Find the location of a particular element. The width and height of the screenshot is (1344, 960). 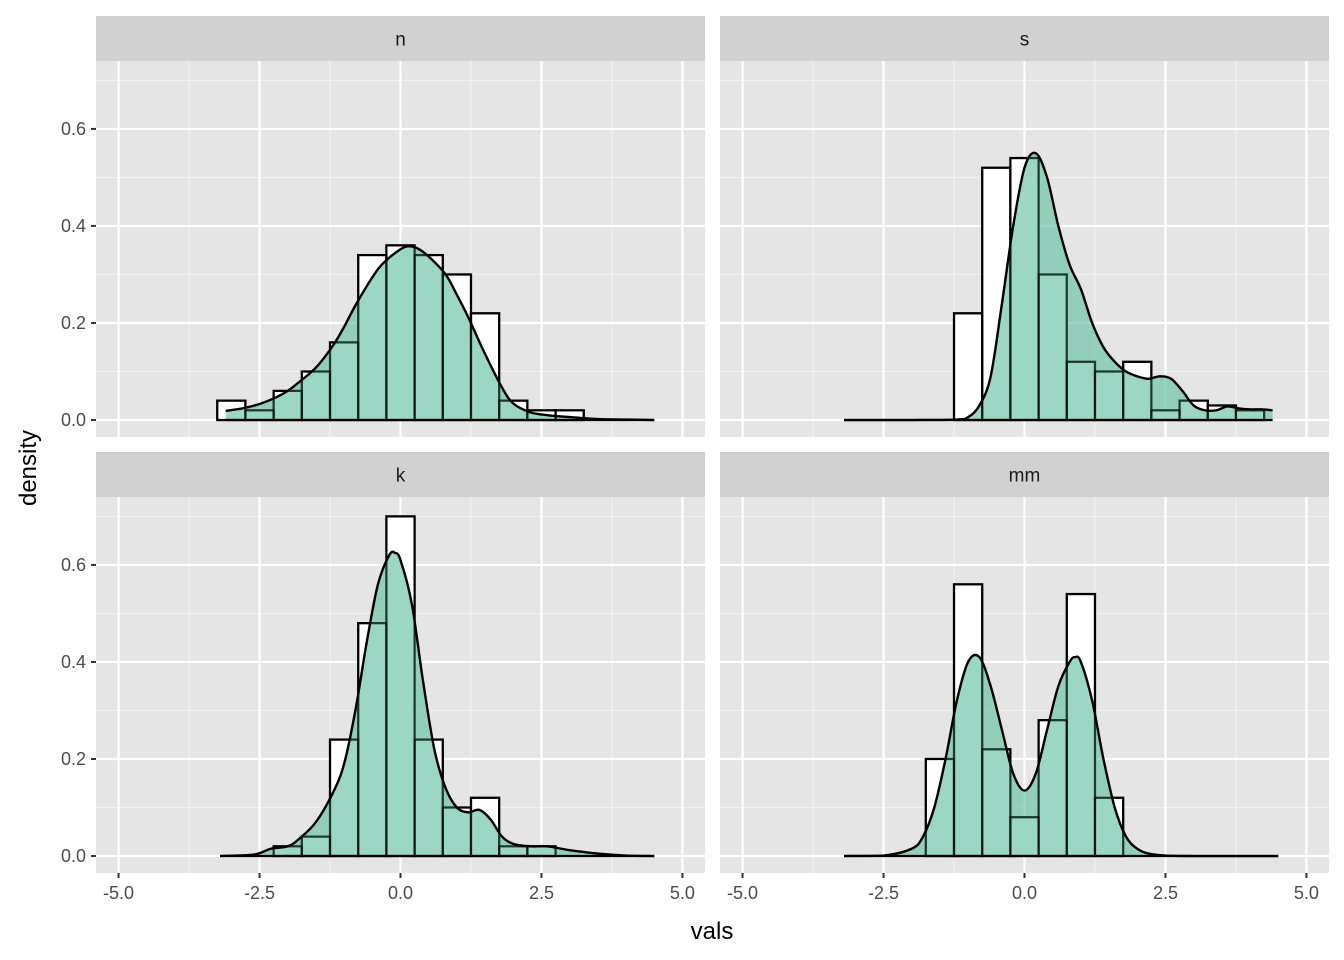

facet-strip-s is located at coordinates (1024, 38).